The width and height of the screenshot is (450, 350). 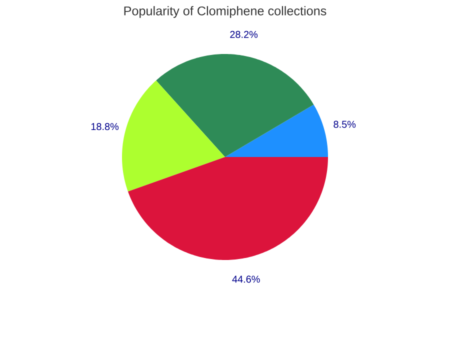 What do you see at coordinates (246, 279) in the screenshot?
I see `data-label: 44.6%` at bounding box center [246, 279].